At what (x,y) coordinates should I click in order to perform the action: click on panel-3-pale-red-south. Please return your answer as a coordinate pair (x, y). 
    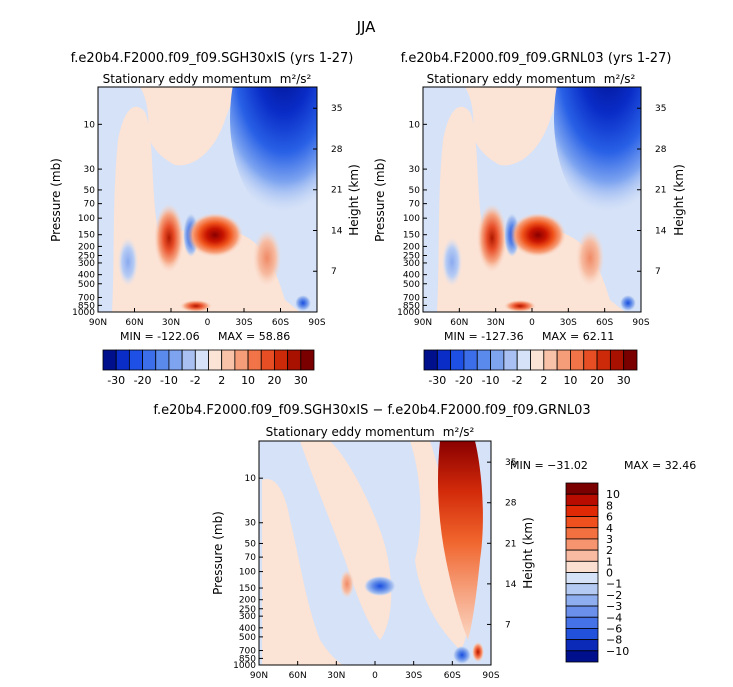
    Looking at the image, I should click on (439, 545).